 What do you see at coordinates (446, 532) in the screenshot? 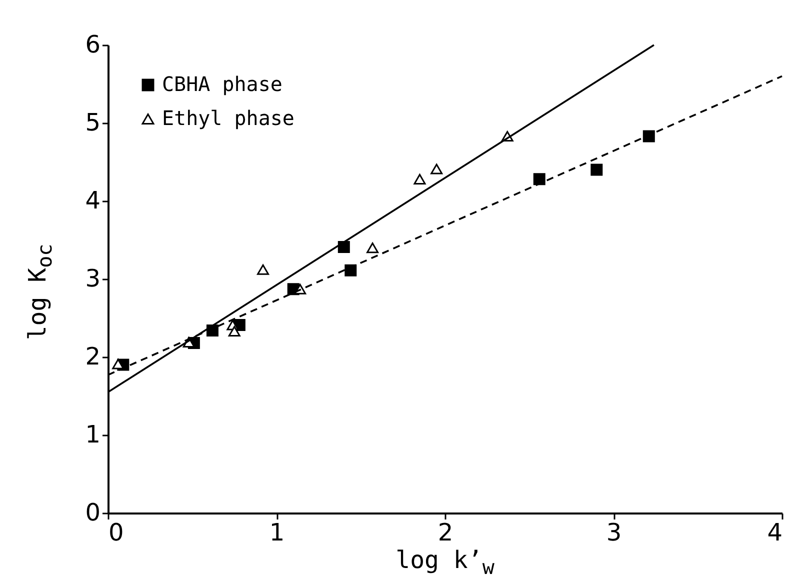
I see `x-tick-label: 2` at bounding box center [446, 532].